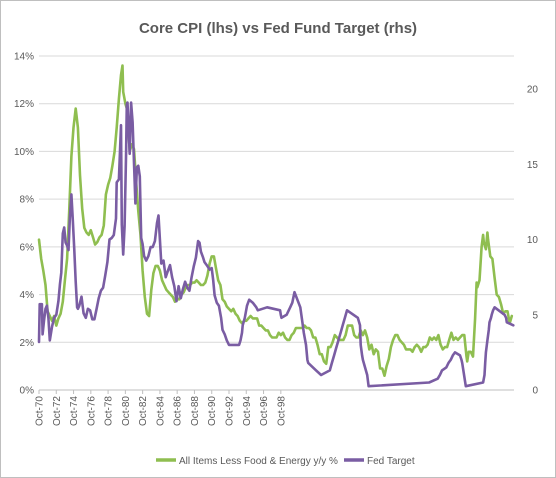 This screenshot has width=556, height=478. I want to click on x-tick-label: Oct-86, so click(178, 411).